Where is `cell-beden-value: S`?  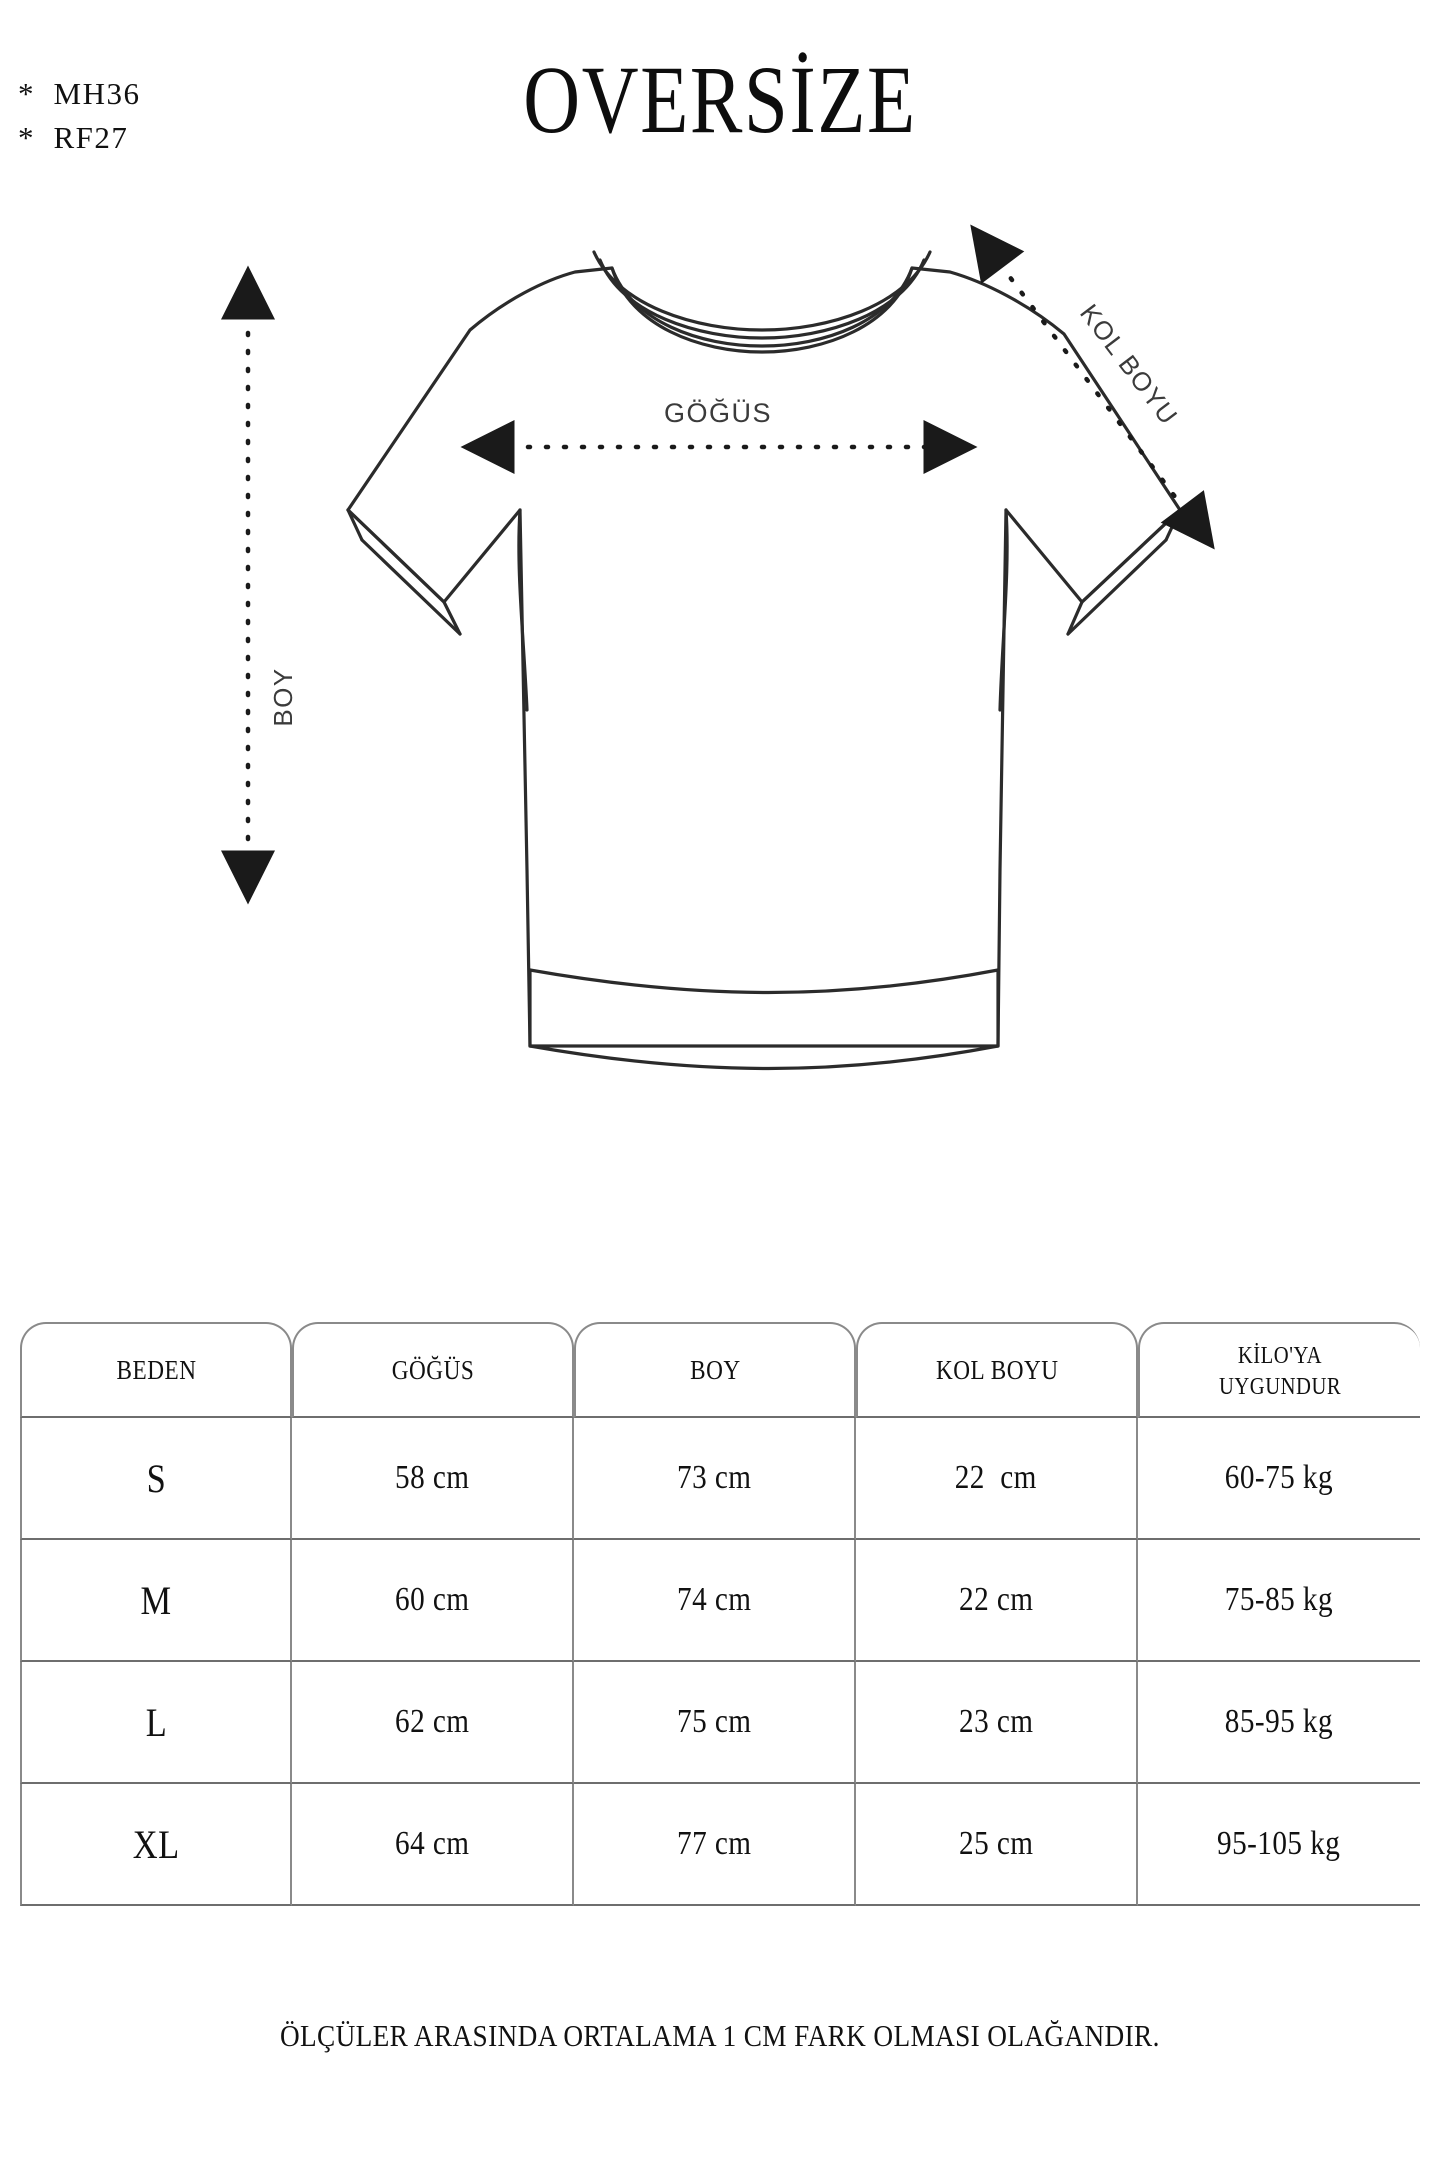 cell-beden-value: S is located at coordinates (156, 1478).